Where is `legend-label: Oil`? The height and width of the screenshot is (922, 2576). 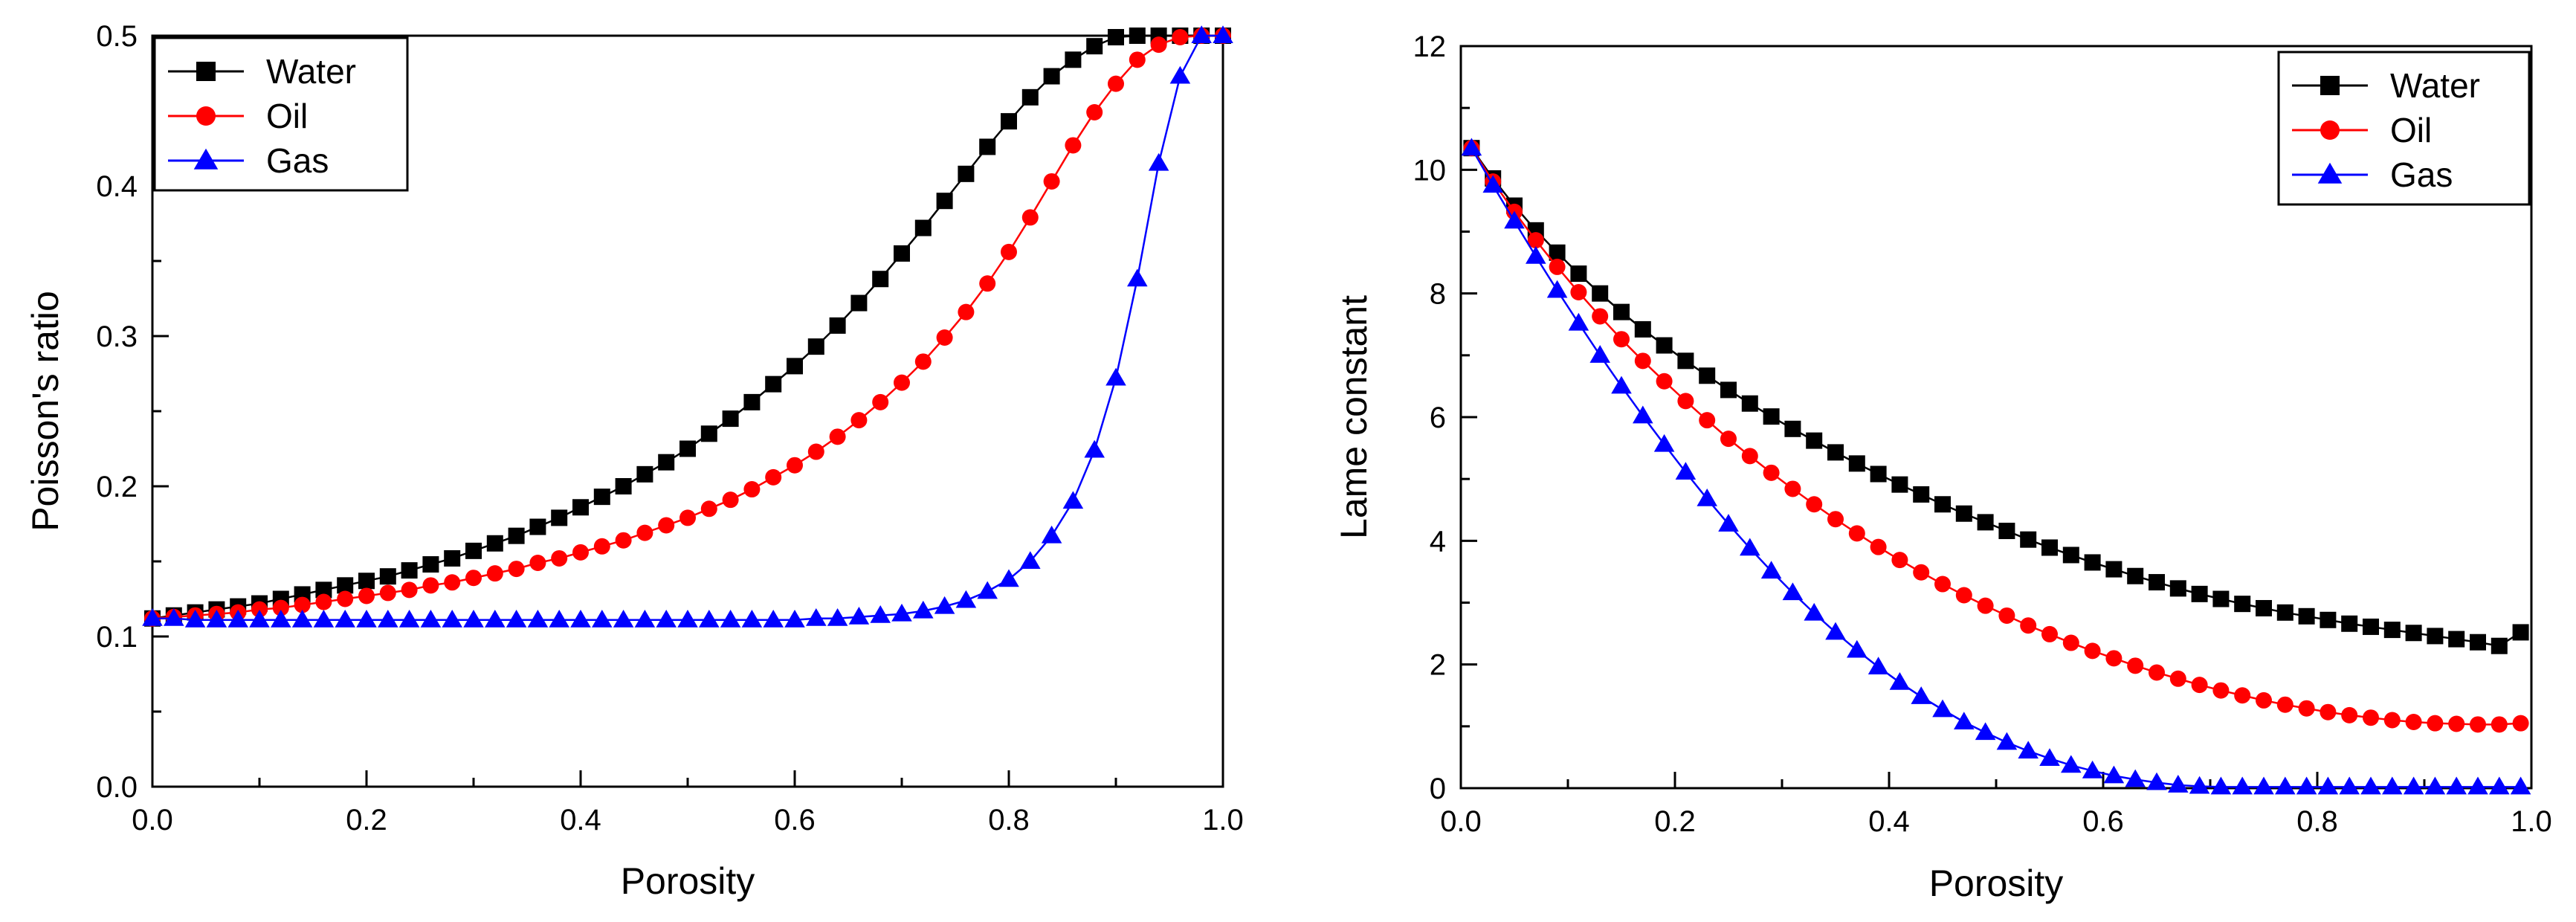
legend-label: Oil is located at coordinates (287, 116).